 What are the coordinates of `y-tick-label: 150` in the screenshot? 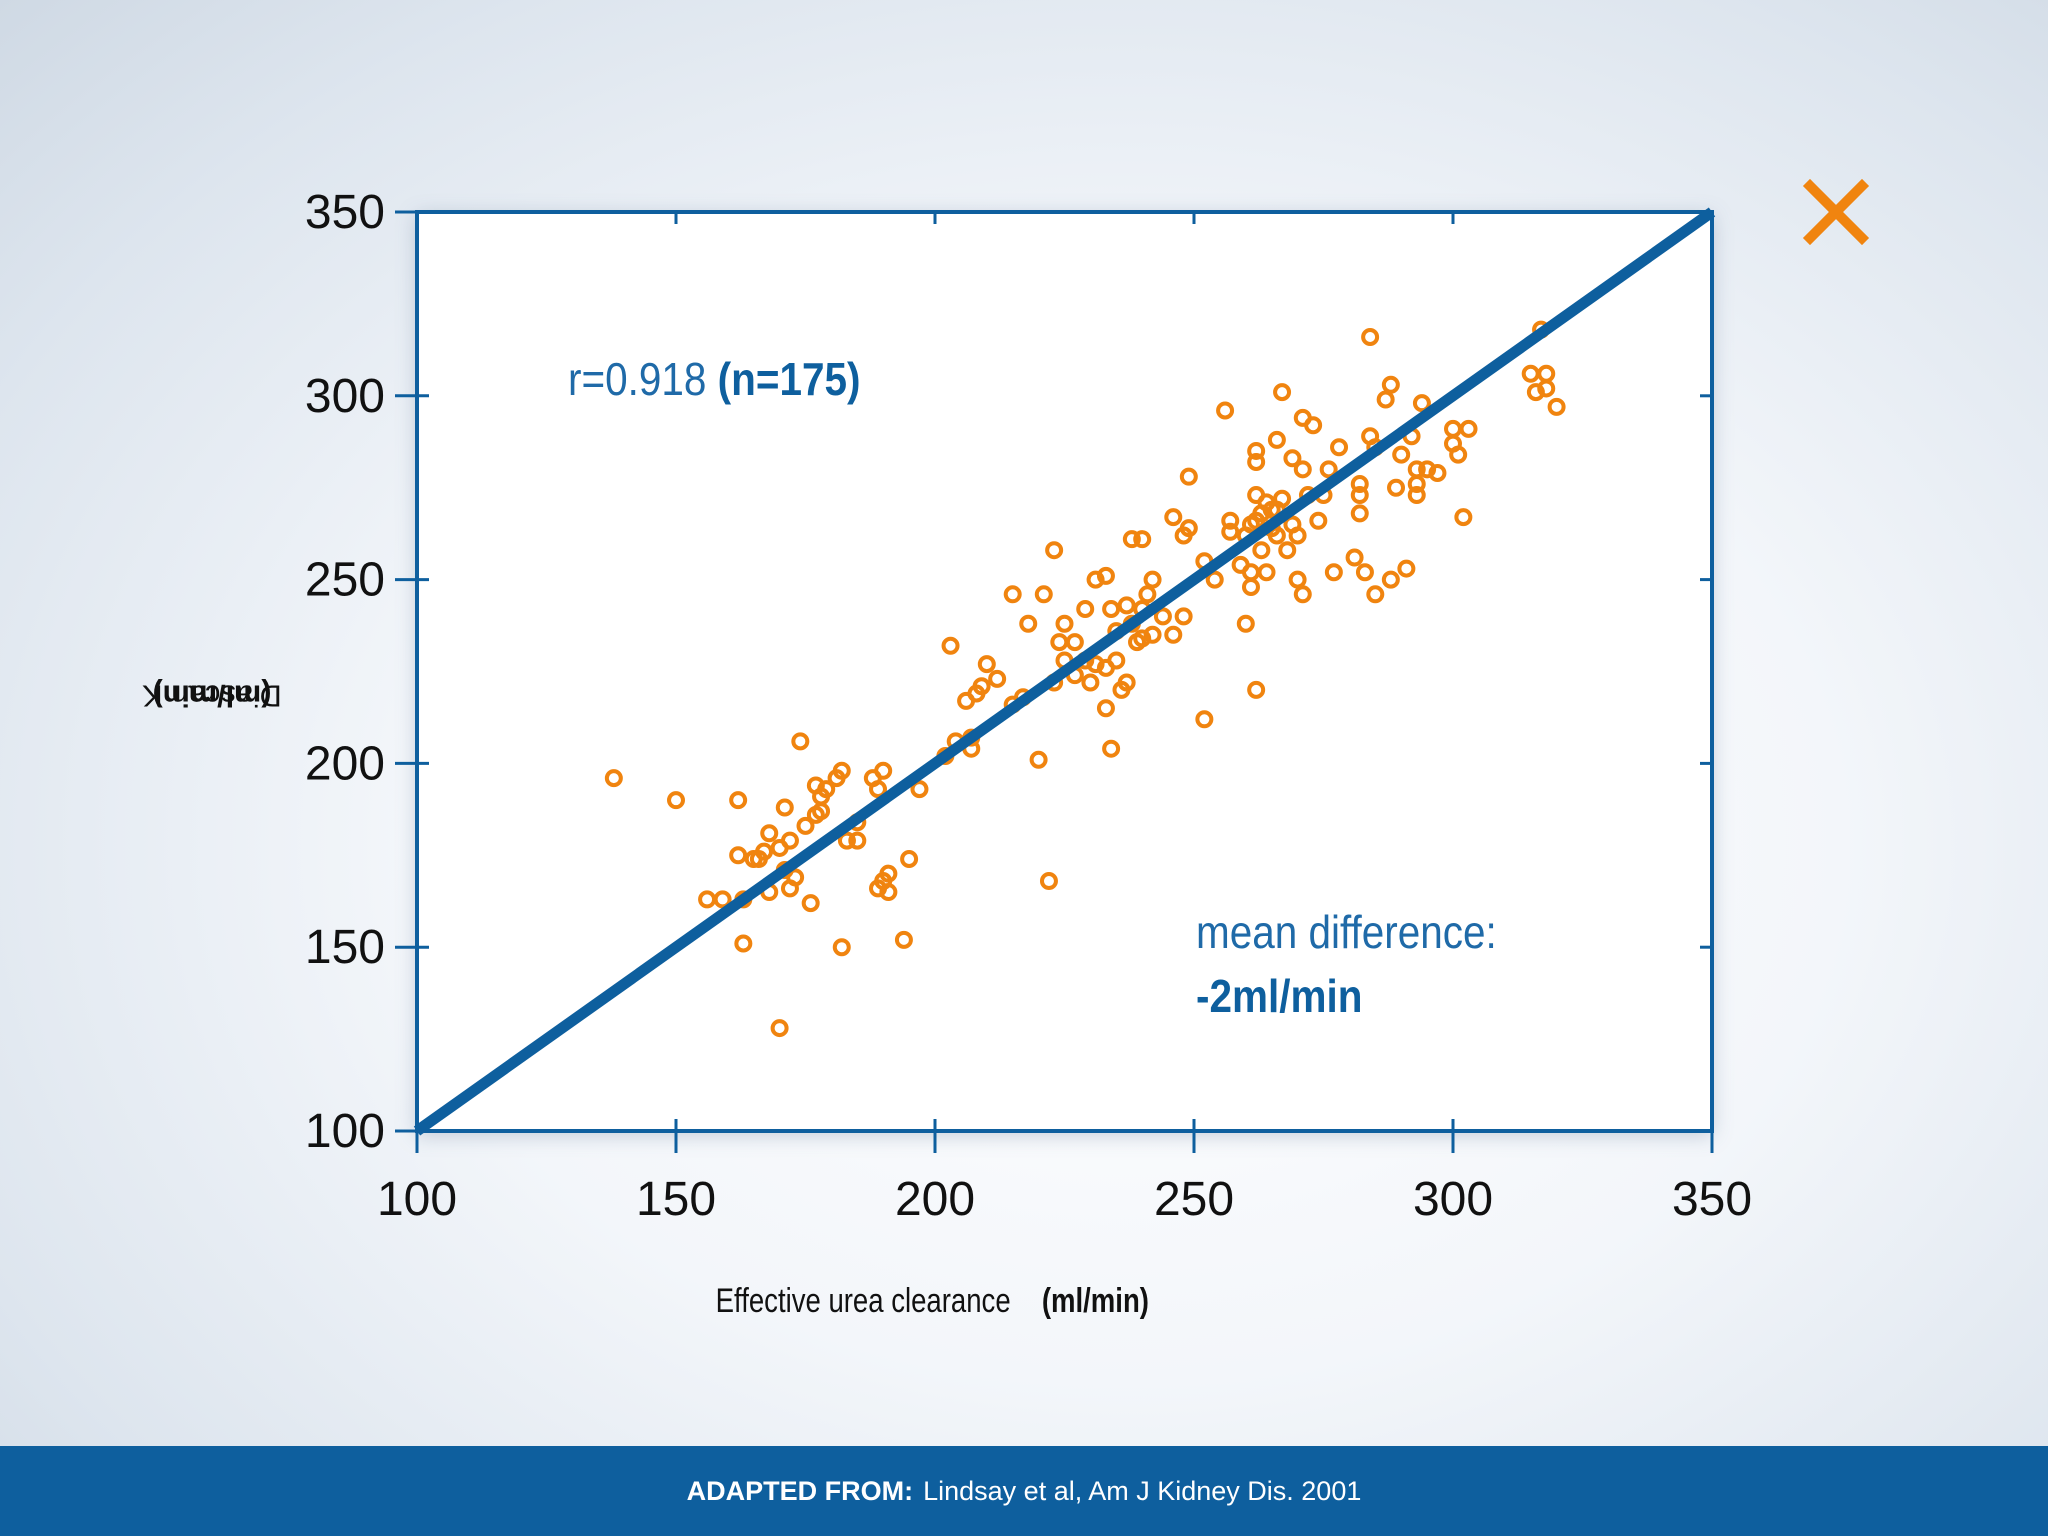 It's located at (345, 947).